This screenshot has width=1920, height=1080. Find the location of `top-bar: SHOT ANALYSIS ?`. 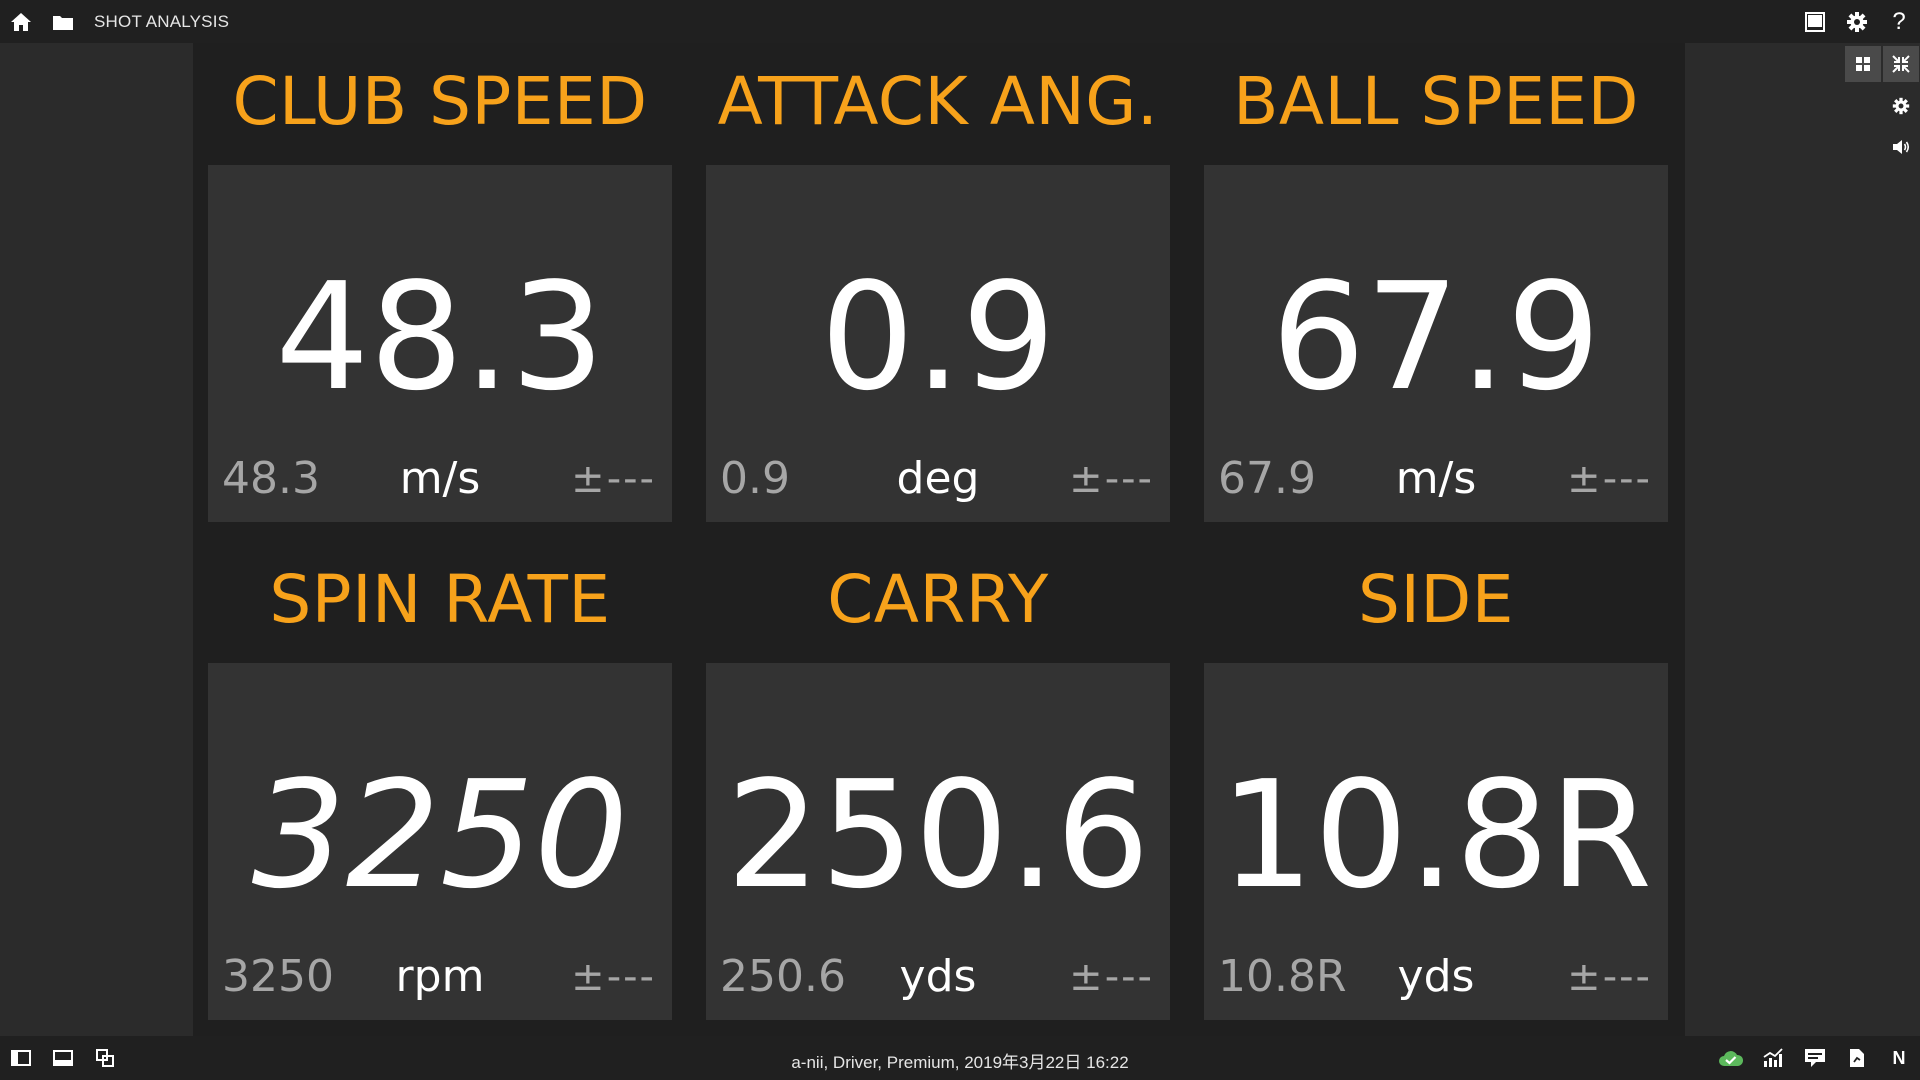

top-bar: SHOT ANALYSIS ? is located at coordinates (960, 21).